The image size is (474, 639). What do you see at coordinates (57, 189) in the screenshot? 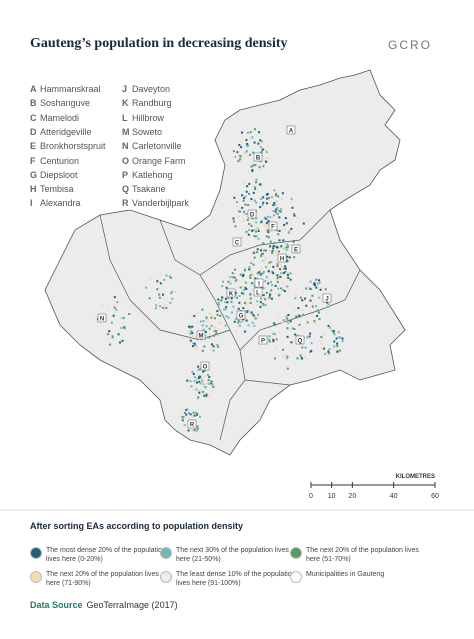
I see `place-name: Tembisa` at bounding box center [57, 189].